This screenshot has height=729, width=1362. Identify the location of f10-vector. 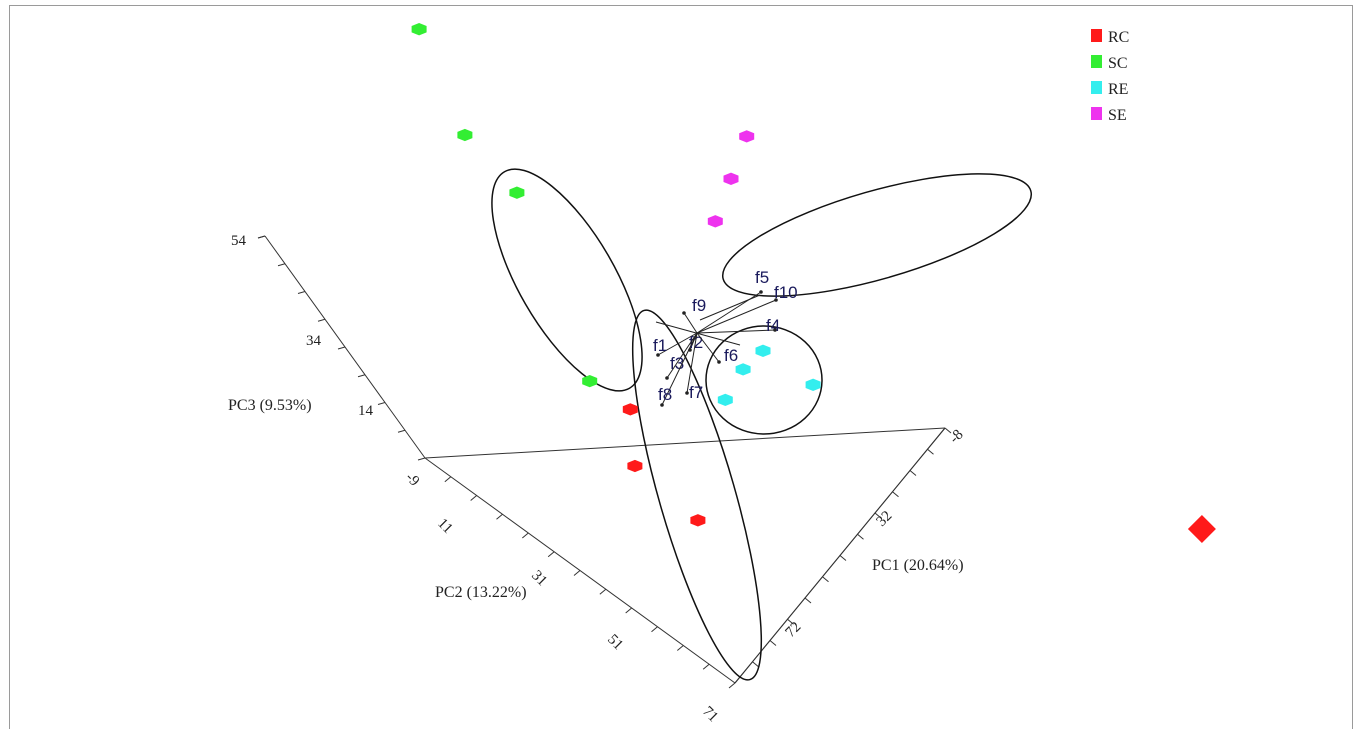
(736, 316).